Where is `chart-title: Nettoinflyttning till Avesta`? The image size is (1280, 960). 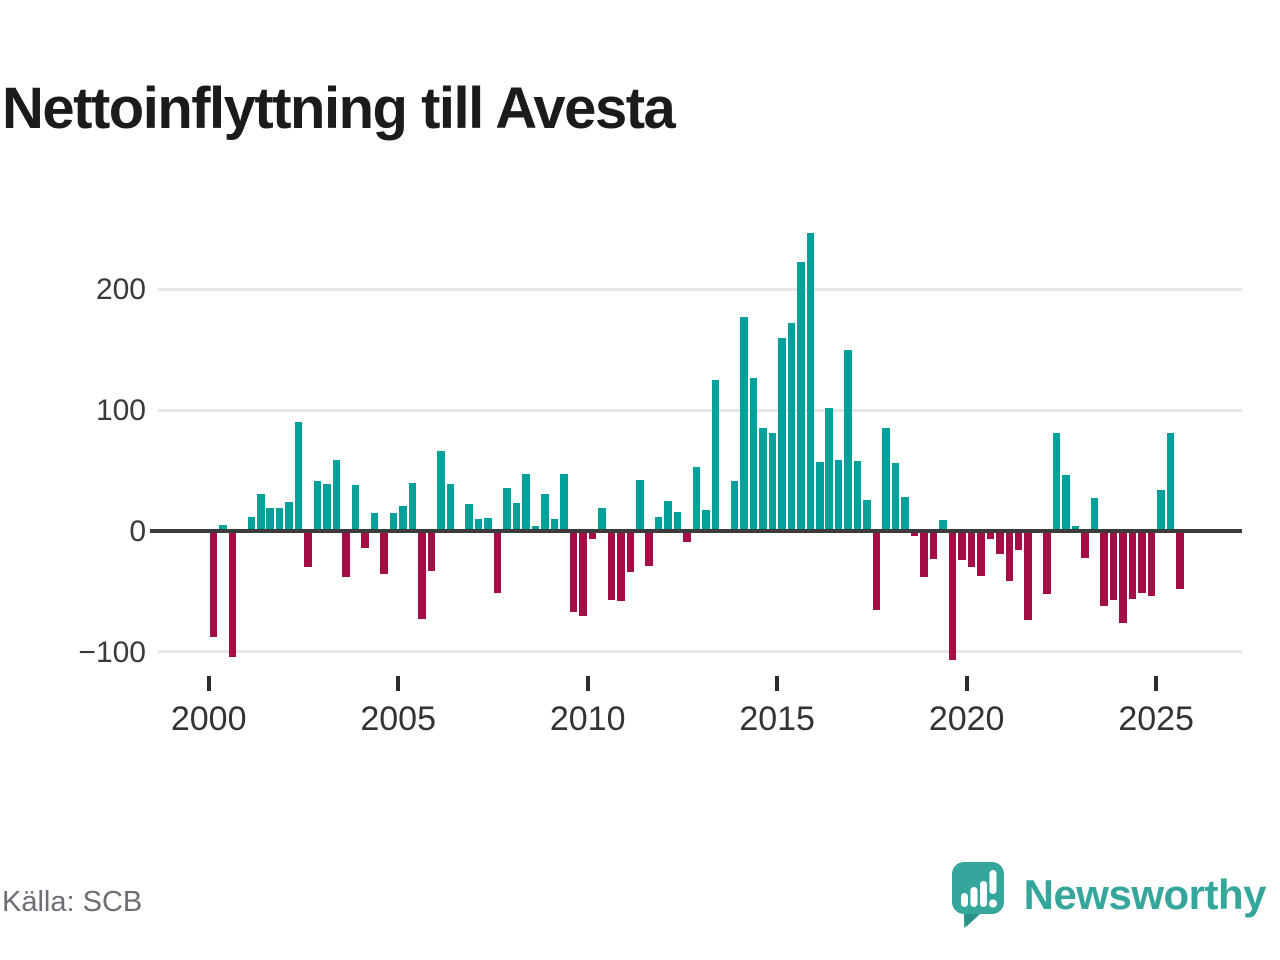 chart-title: Nettoinflyttning till Avesta is located at coordinates (339, 108).